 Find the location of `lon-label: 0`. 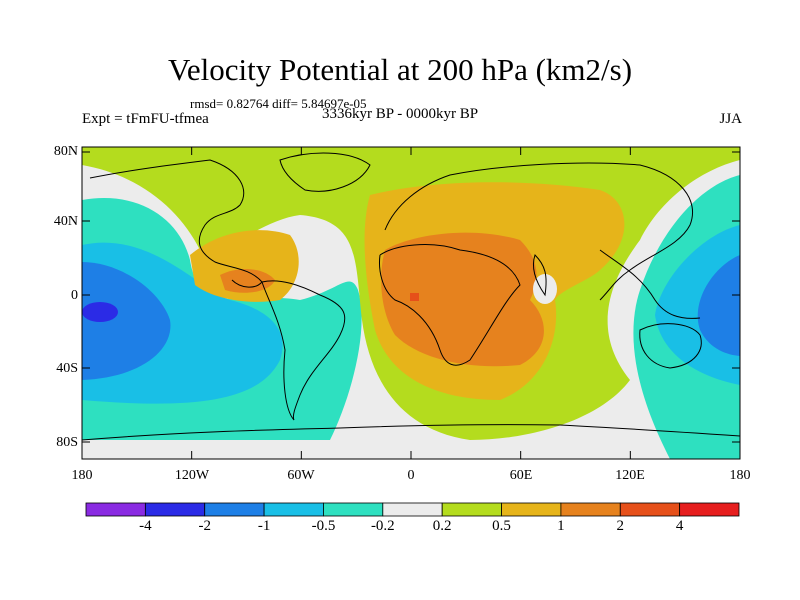

lon-label: 0 is located at coordinates (411, 475).